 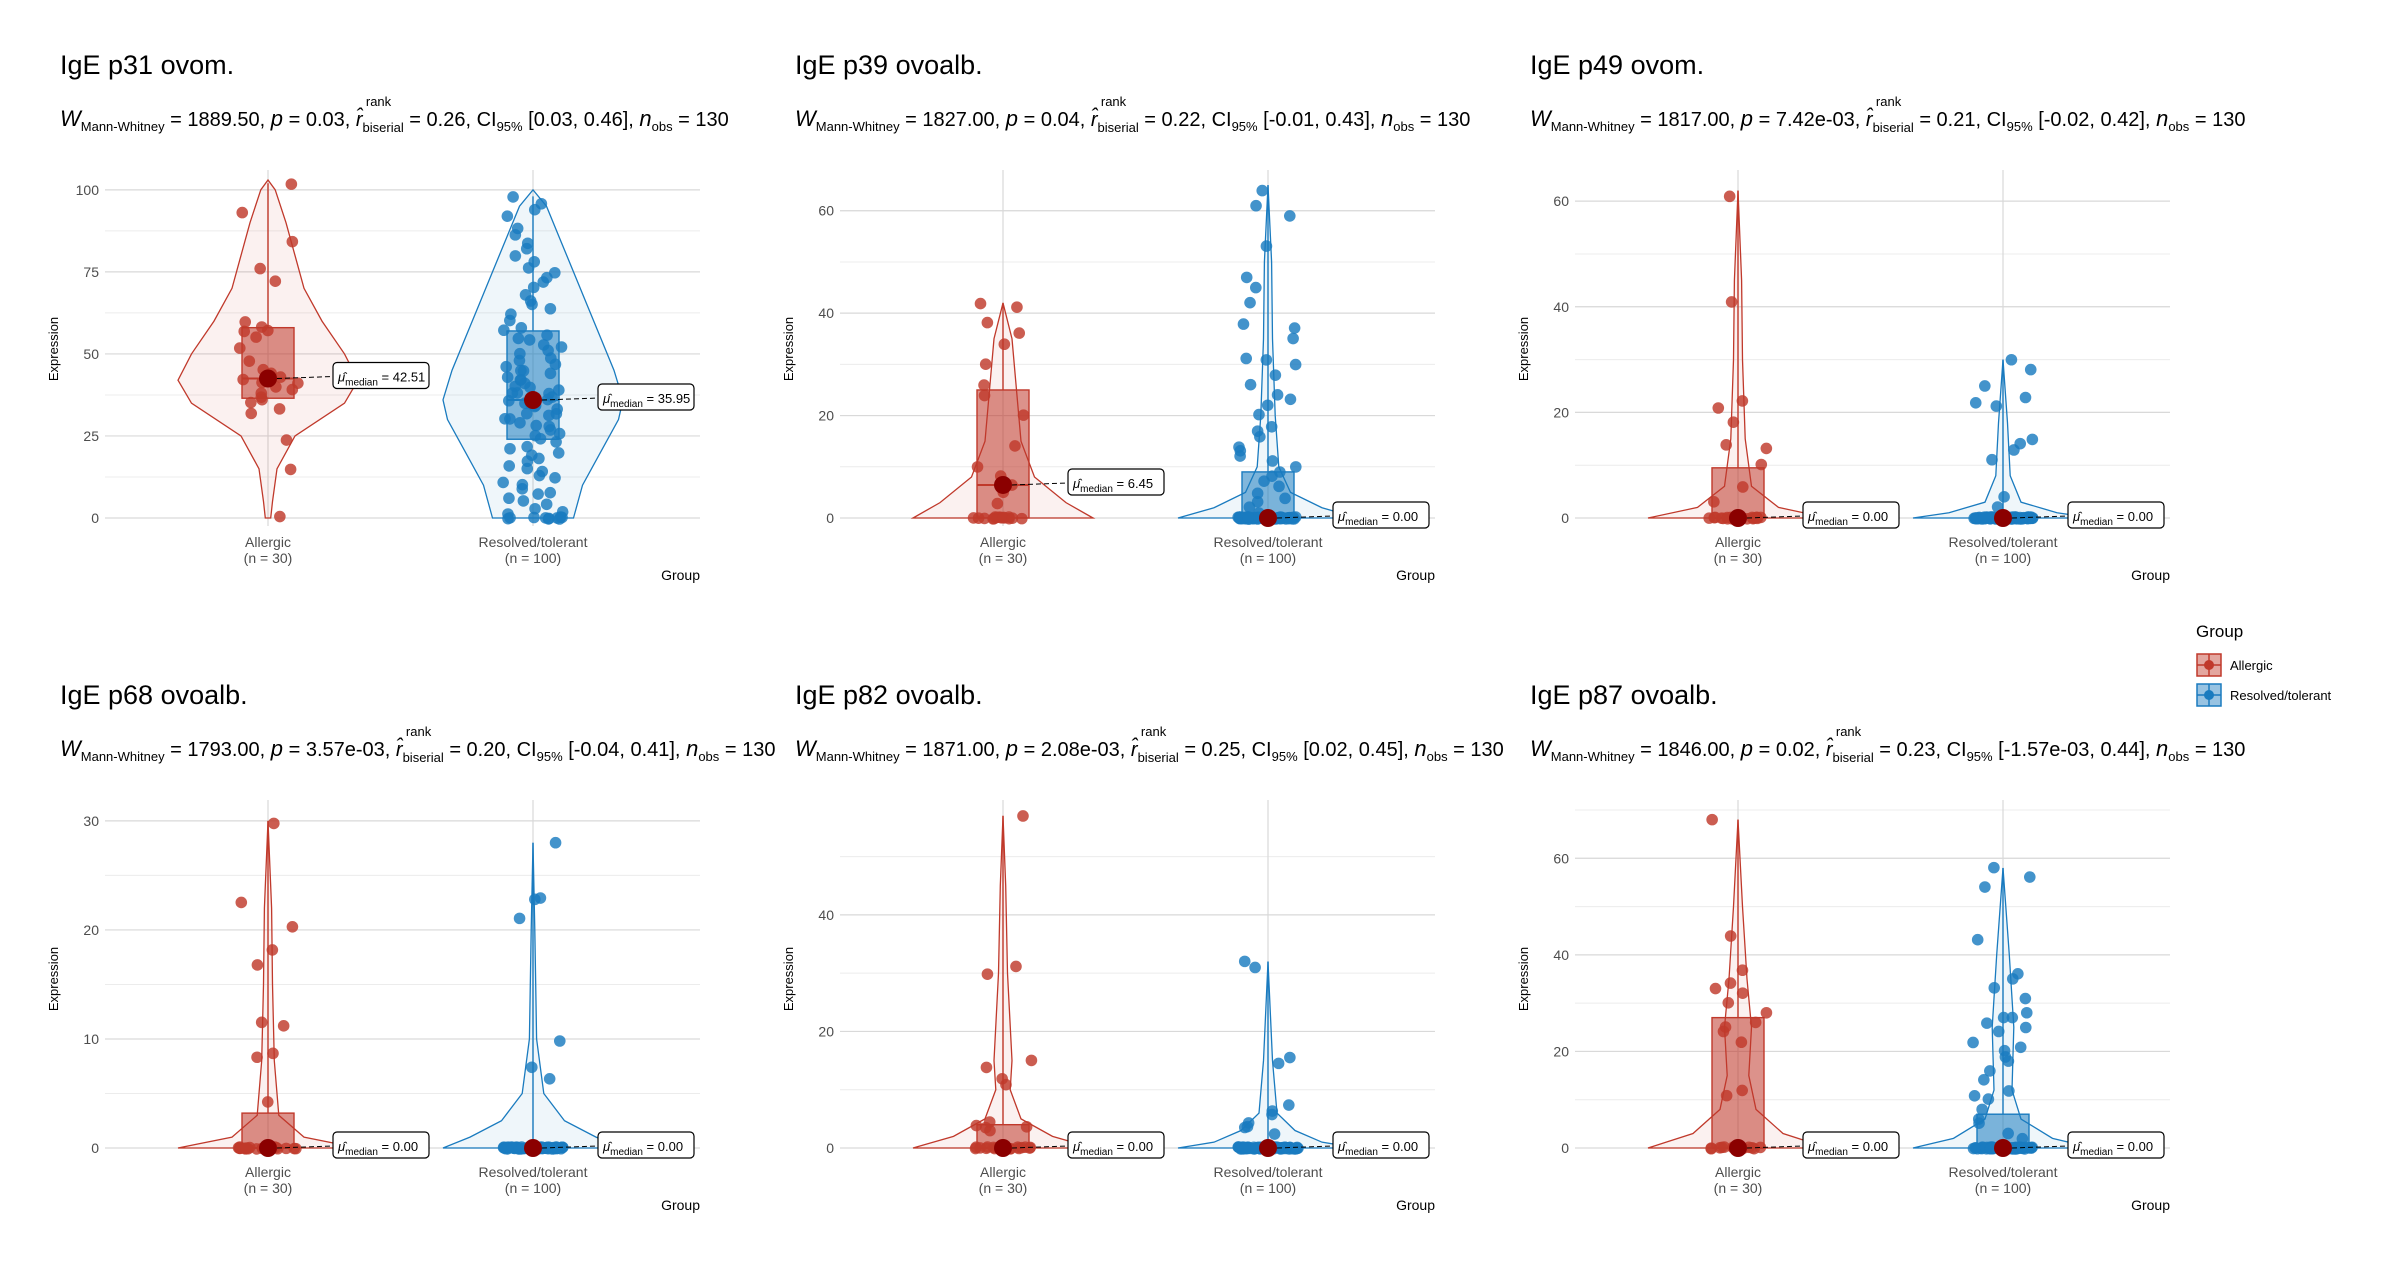 What do you see at coordinates (1475, 750) in the screenshot?
I see `stat-n-value: = 130` at bounding box center [1475, 750].